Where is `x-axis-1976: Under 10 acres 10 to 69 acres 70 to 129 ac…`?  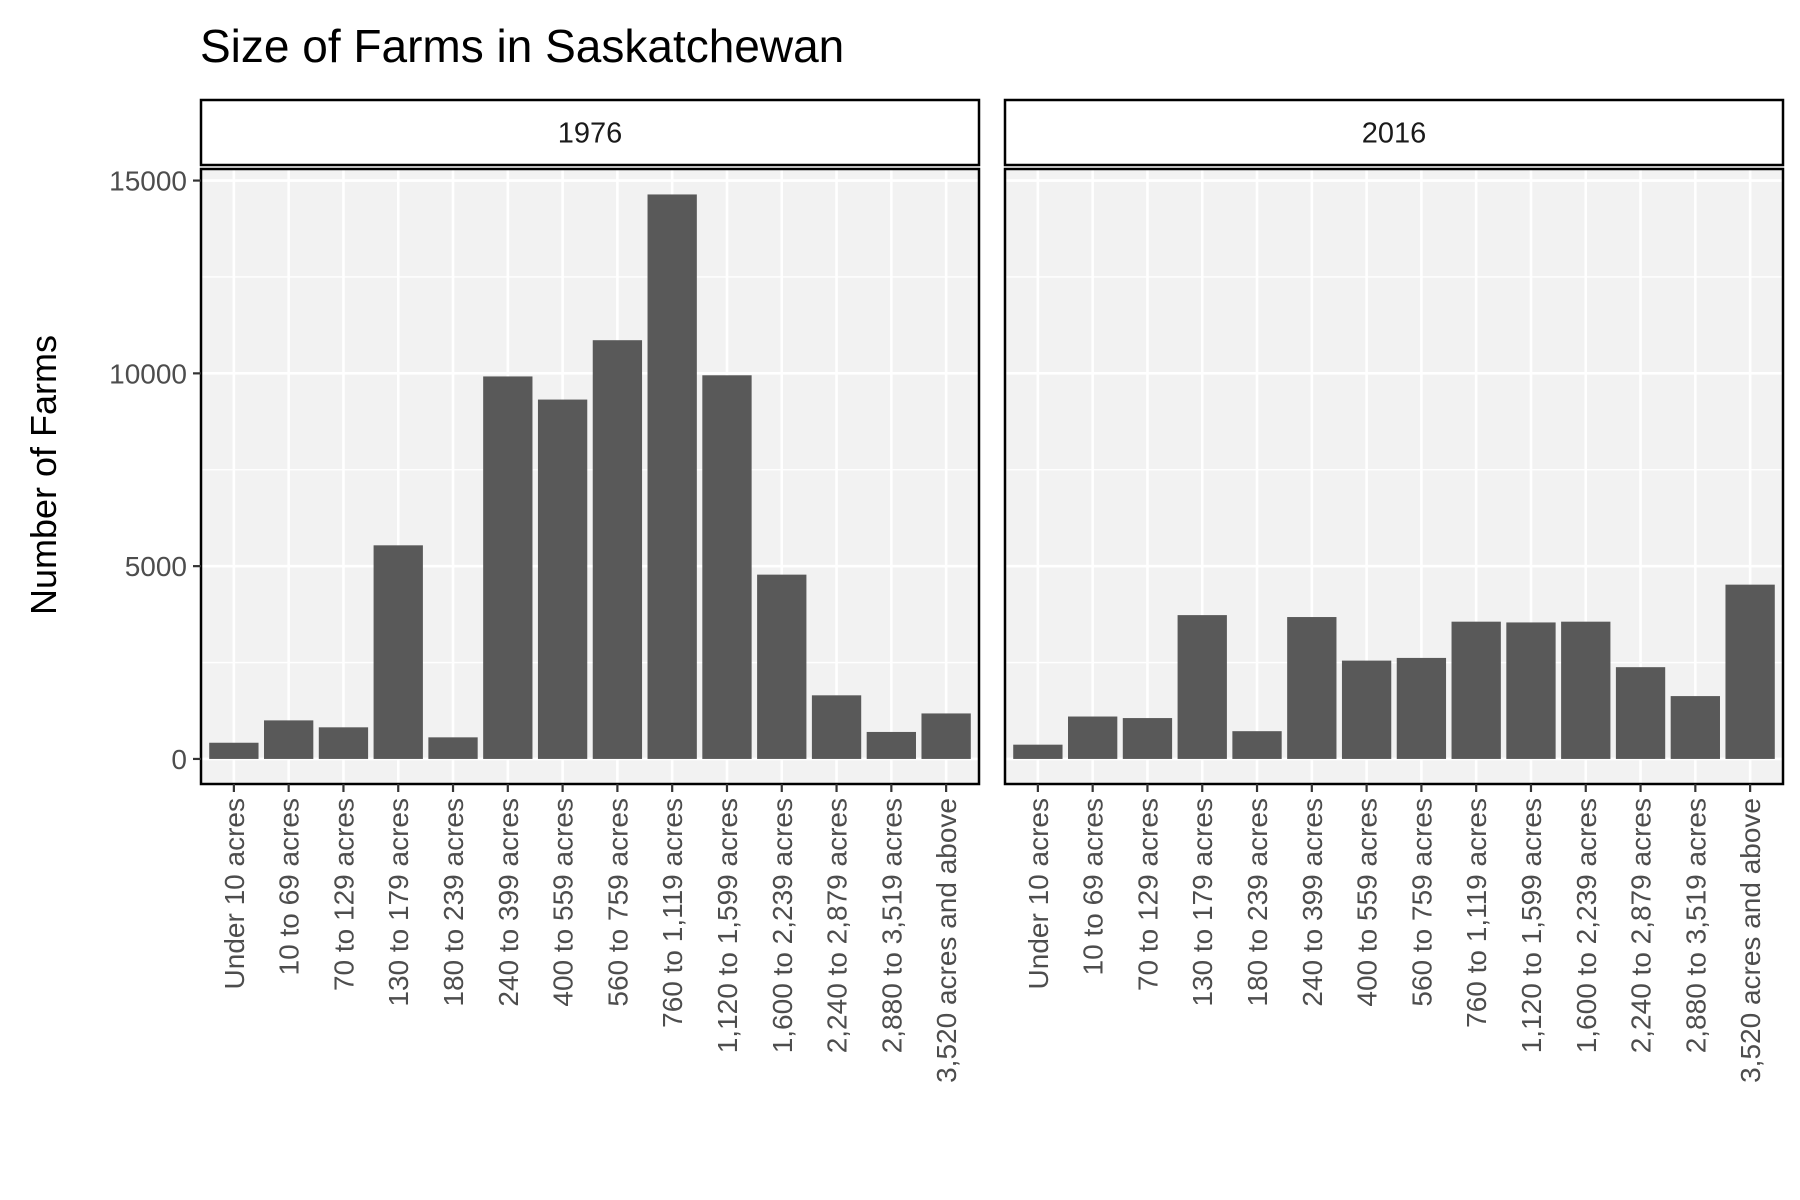
x-axis-1976: Under 10 acres 10 to 69 acres 70 to 129 ac… is located at coordinates (590, 933).